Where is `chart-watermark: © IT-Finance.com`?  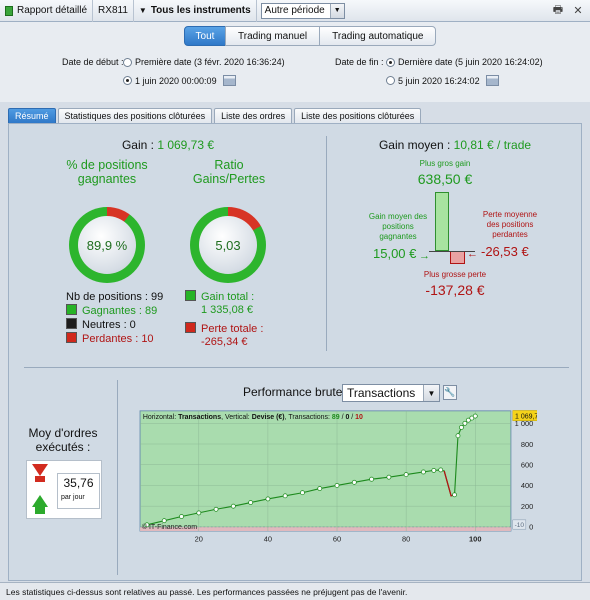
chart-watermark: © IT-Finance.com is located at coordinates (169, 527).